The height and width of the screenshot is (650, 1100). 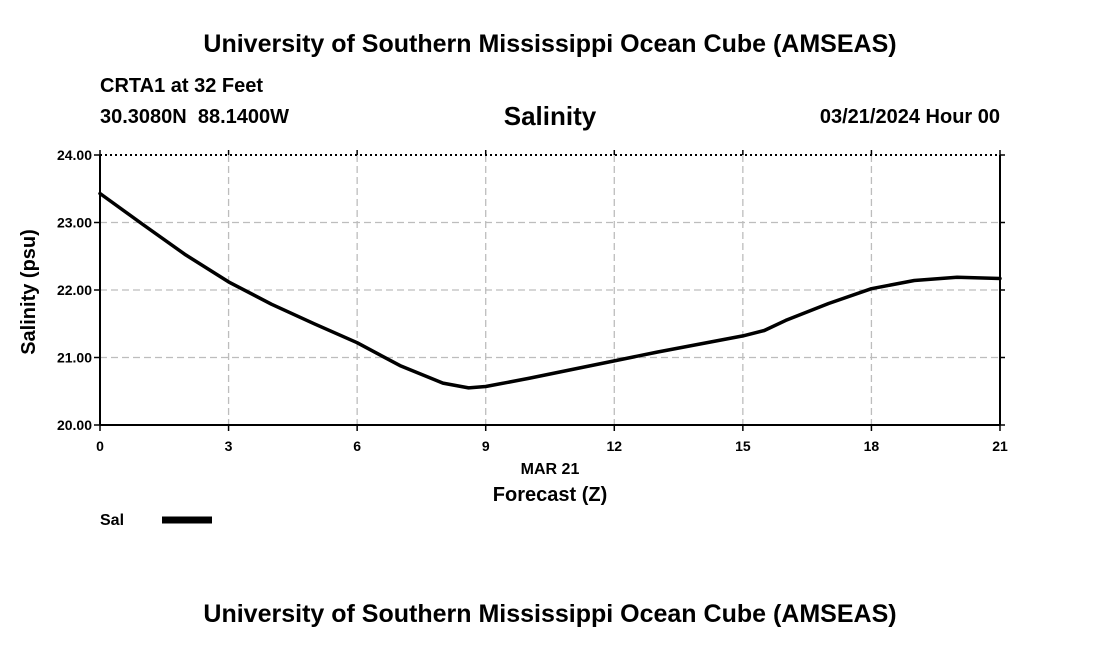 What do you see at coordinates (909, 117) in the screenshot?
I see `forecast-datetime: 03/21/2024 Hour 00` at bounding box center [909, 117].